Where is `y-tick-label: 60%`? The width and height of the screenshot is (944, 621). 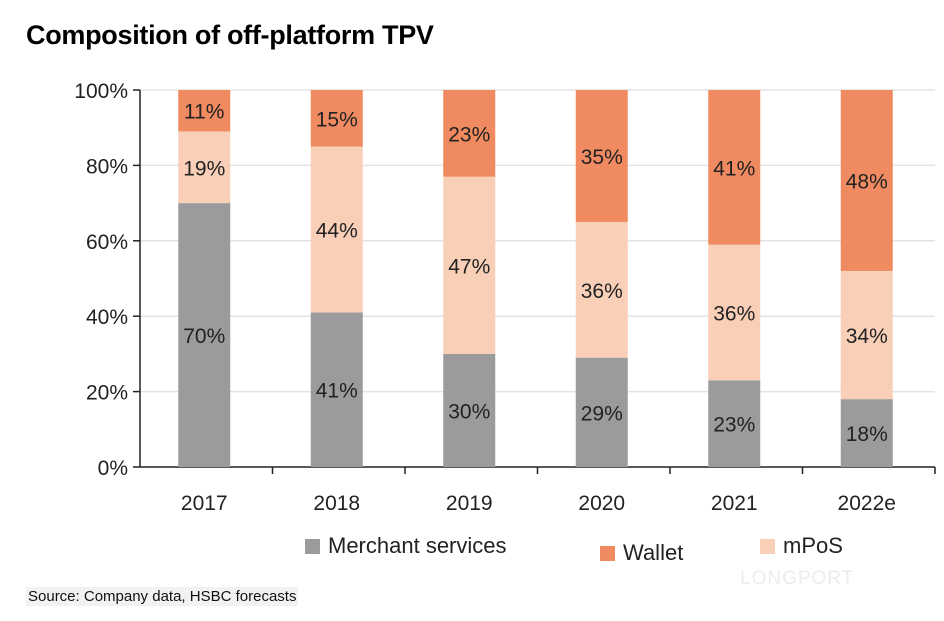 y-tick-label: 60% is located at coordinates (107, 242).